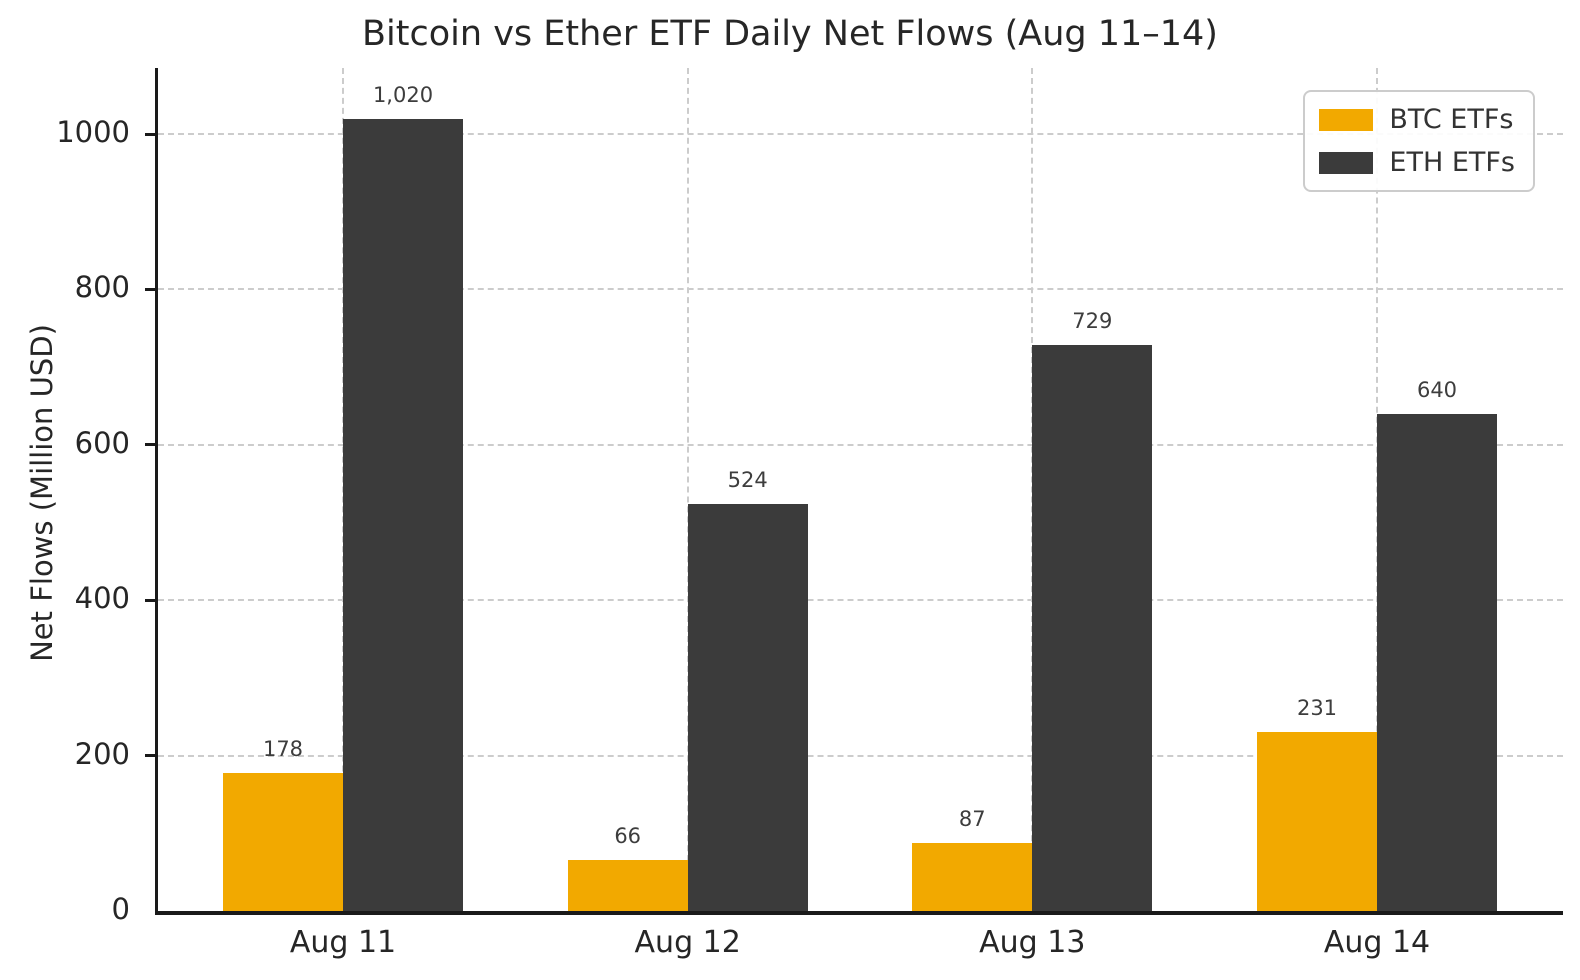 The width and height of the screenshot is (1580, 980). Describe the element at coordinates (102, 753) in the screenshot. I see `y-tick-label-200: 200` at that location.